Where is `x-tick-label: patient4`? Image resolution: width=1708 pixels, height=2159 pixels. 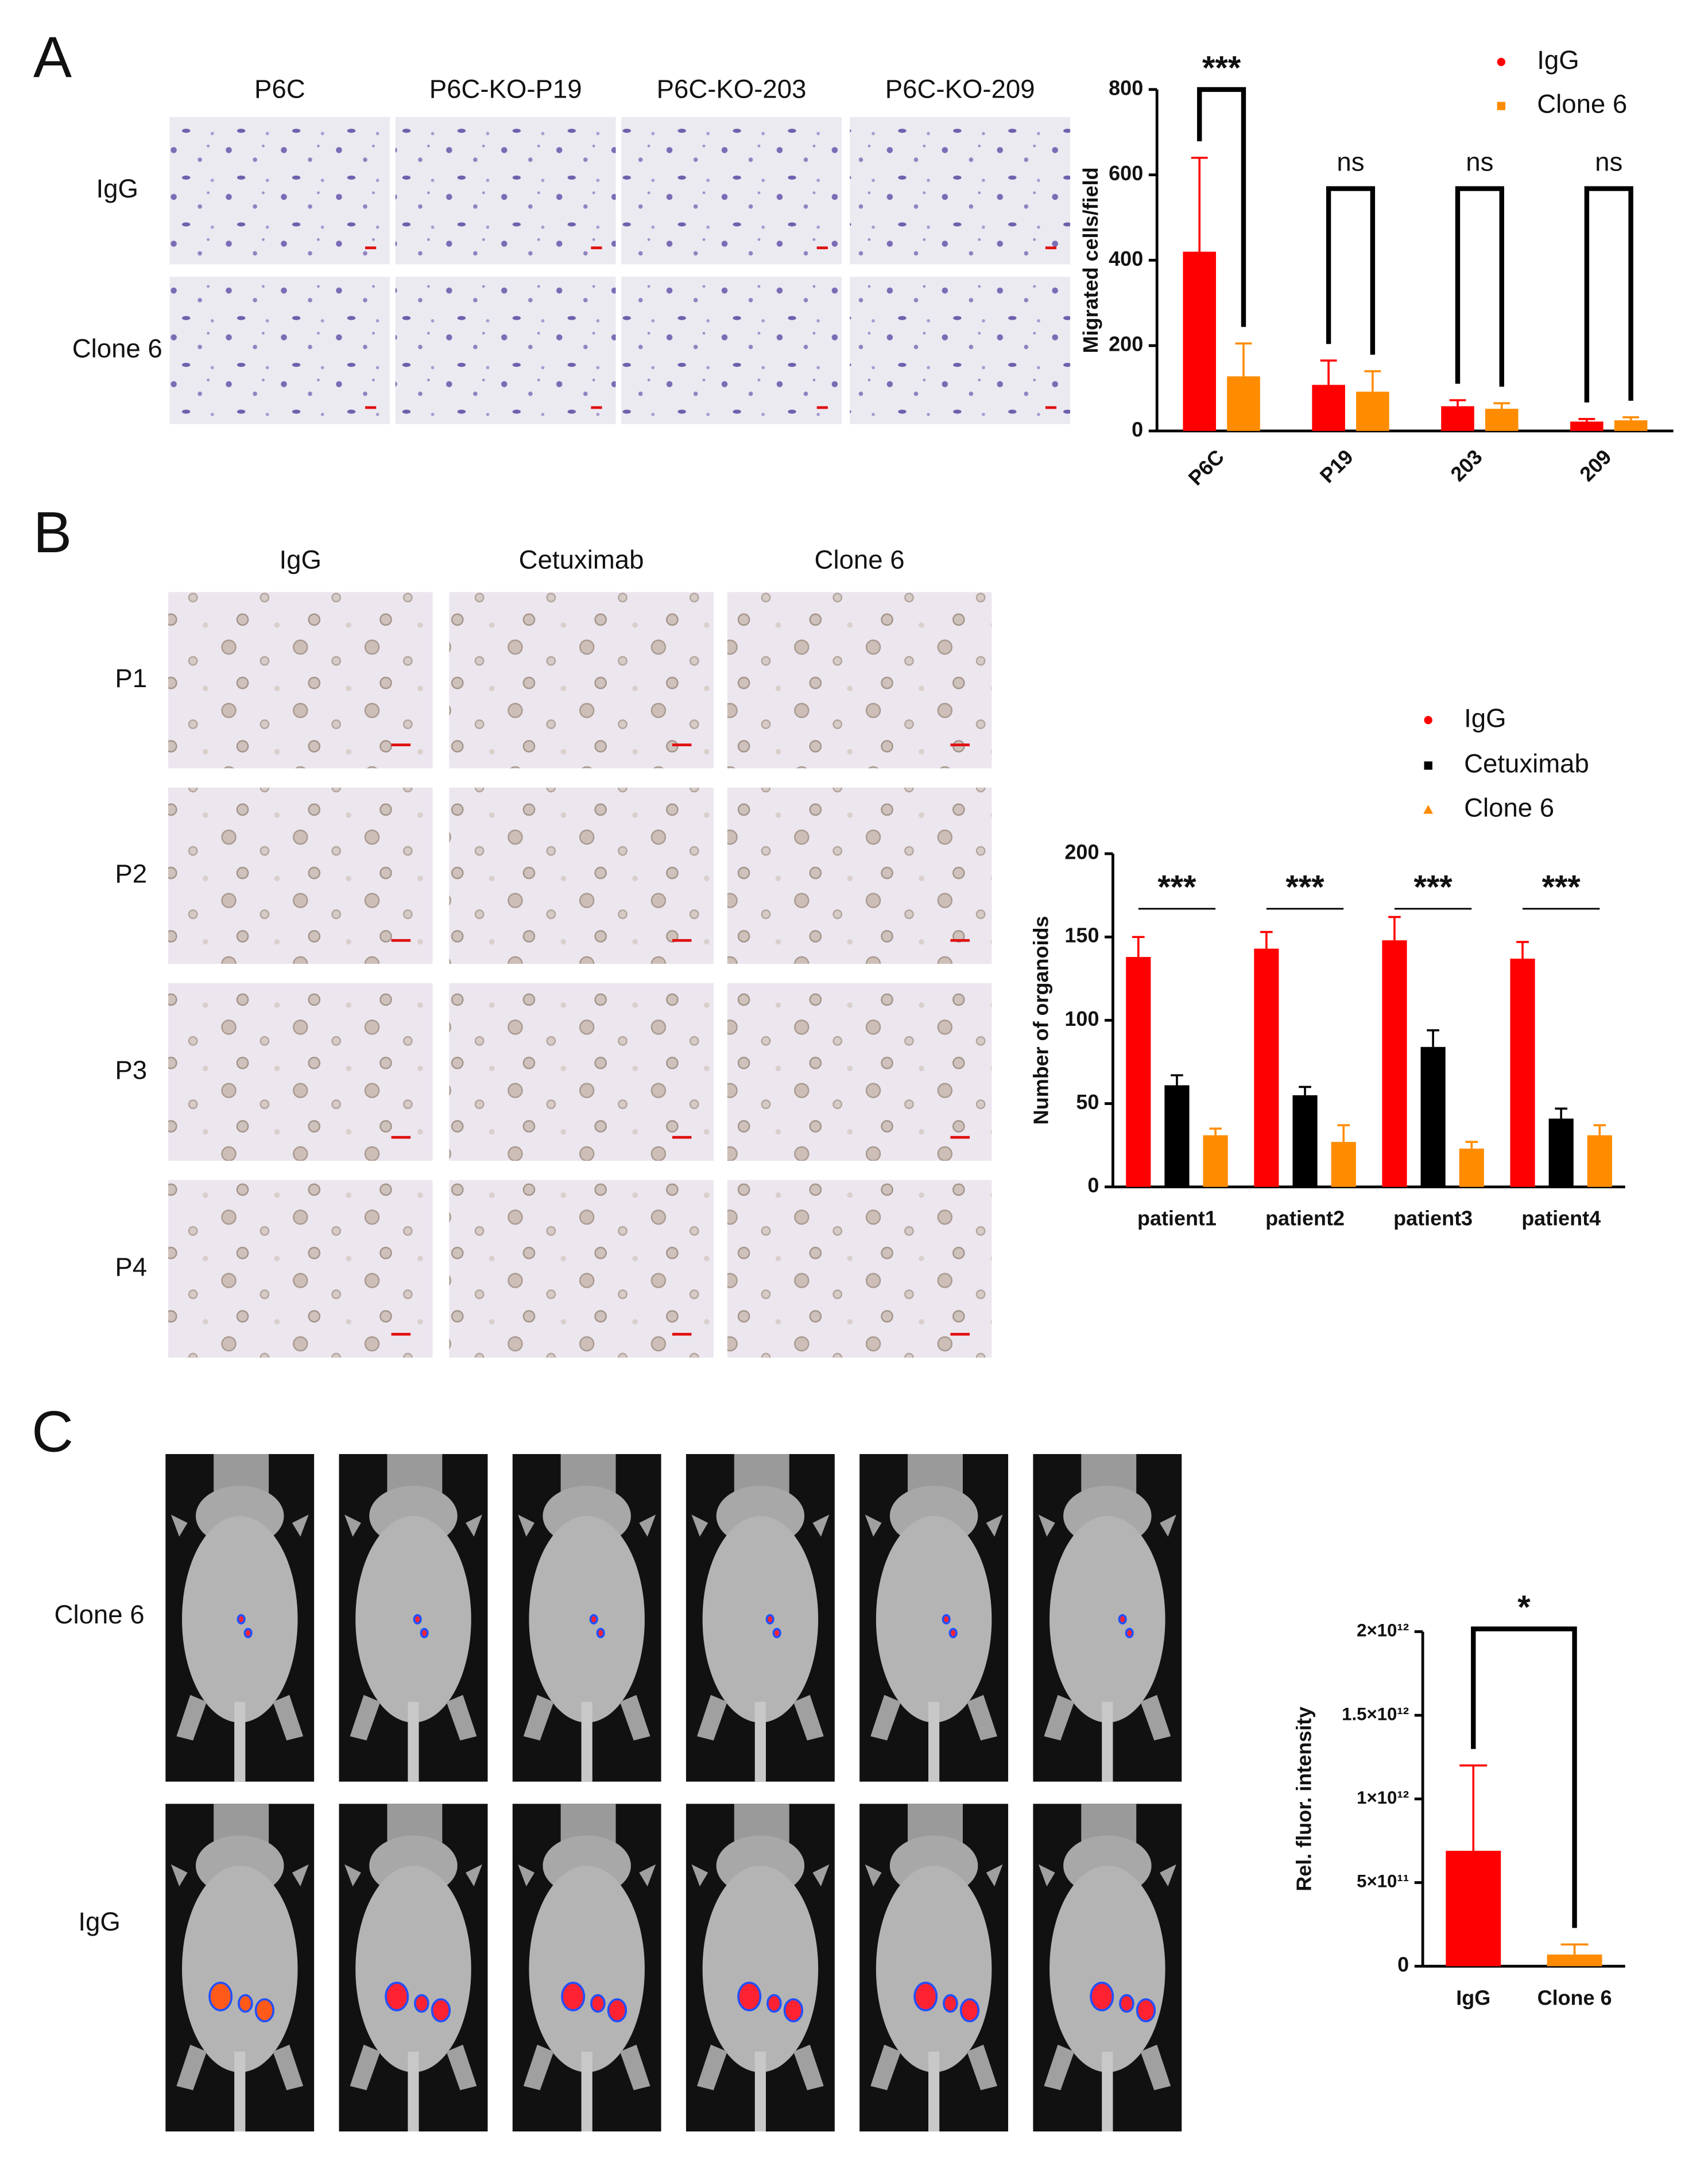
x-tick-label: patient4 is located at coordinates (1561, 1218).